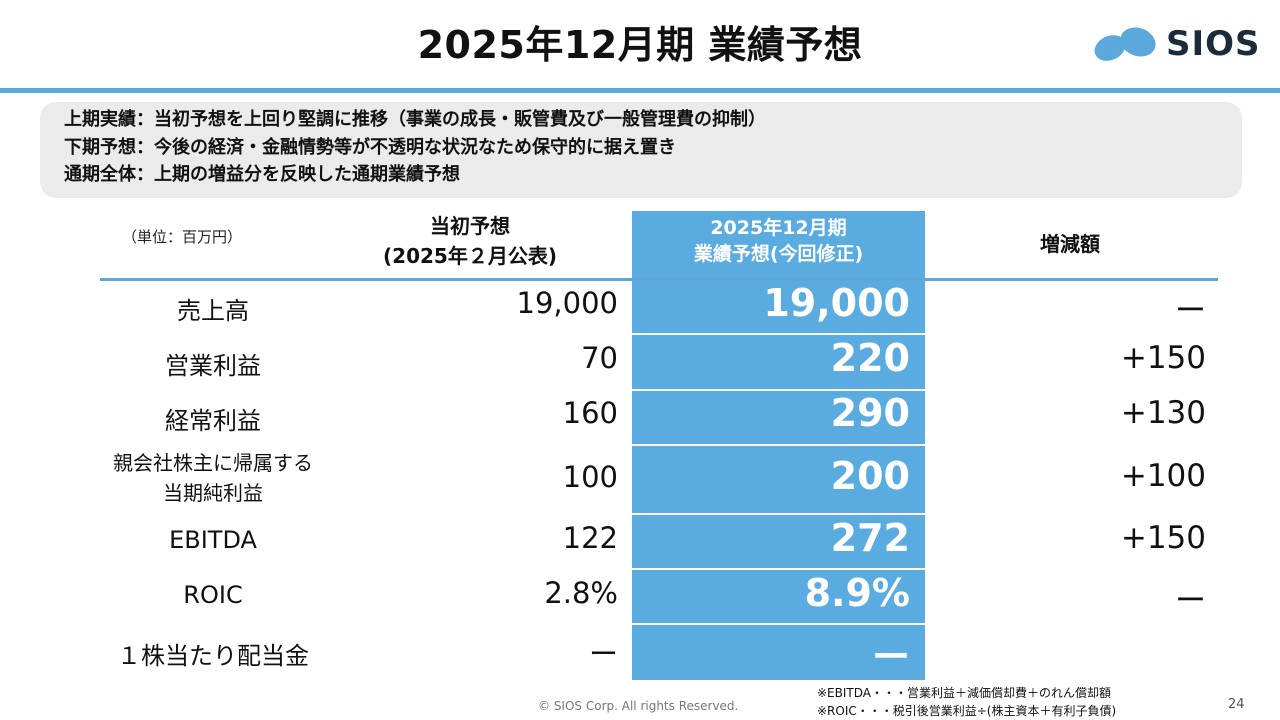 The width and height of the screenshot is (1280, 720). Describe the element at coordinates (1163, 476) in the screenshot. I see `row-change-value: +100` at that location.